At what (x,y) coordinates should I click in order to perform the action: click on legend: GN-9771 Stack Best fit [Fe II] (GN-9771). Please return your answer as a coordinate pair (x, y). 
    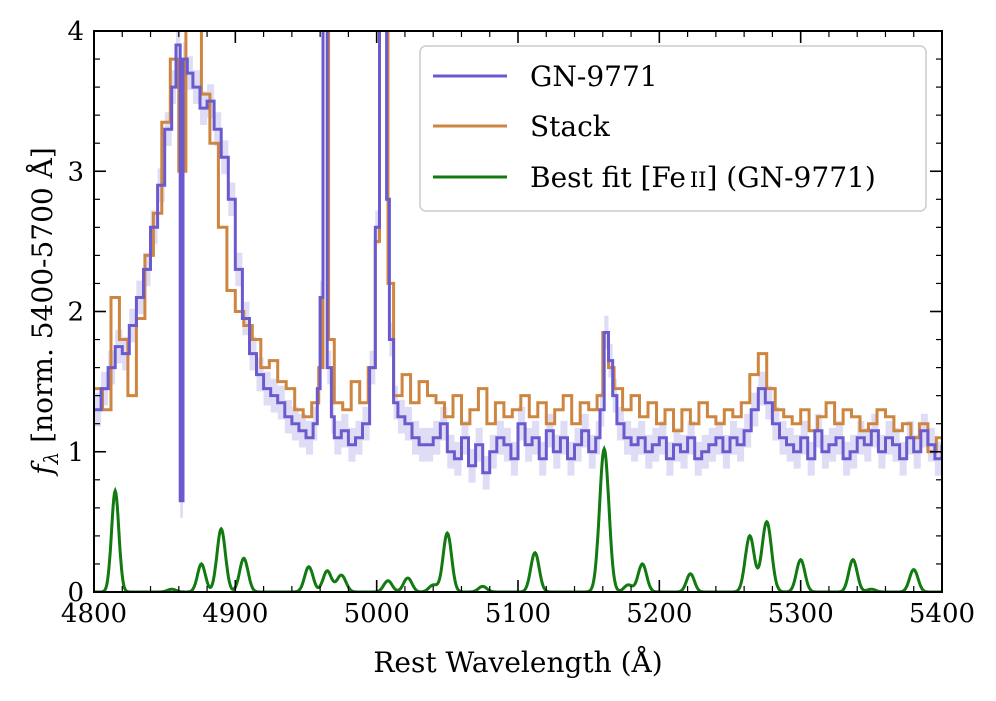
    Looking at the image, I should click on (673, 128).